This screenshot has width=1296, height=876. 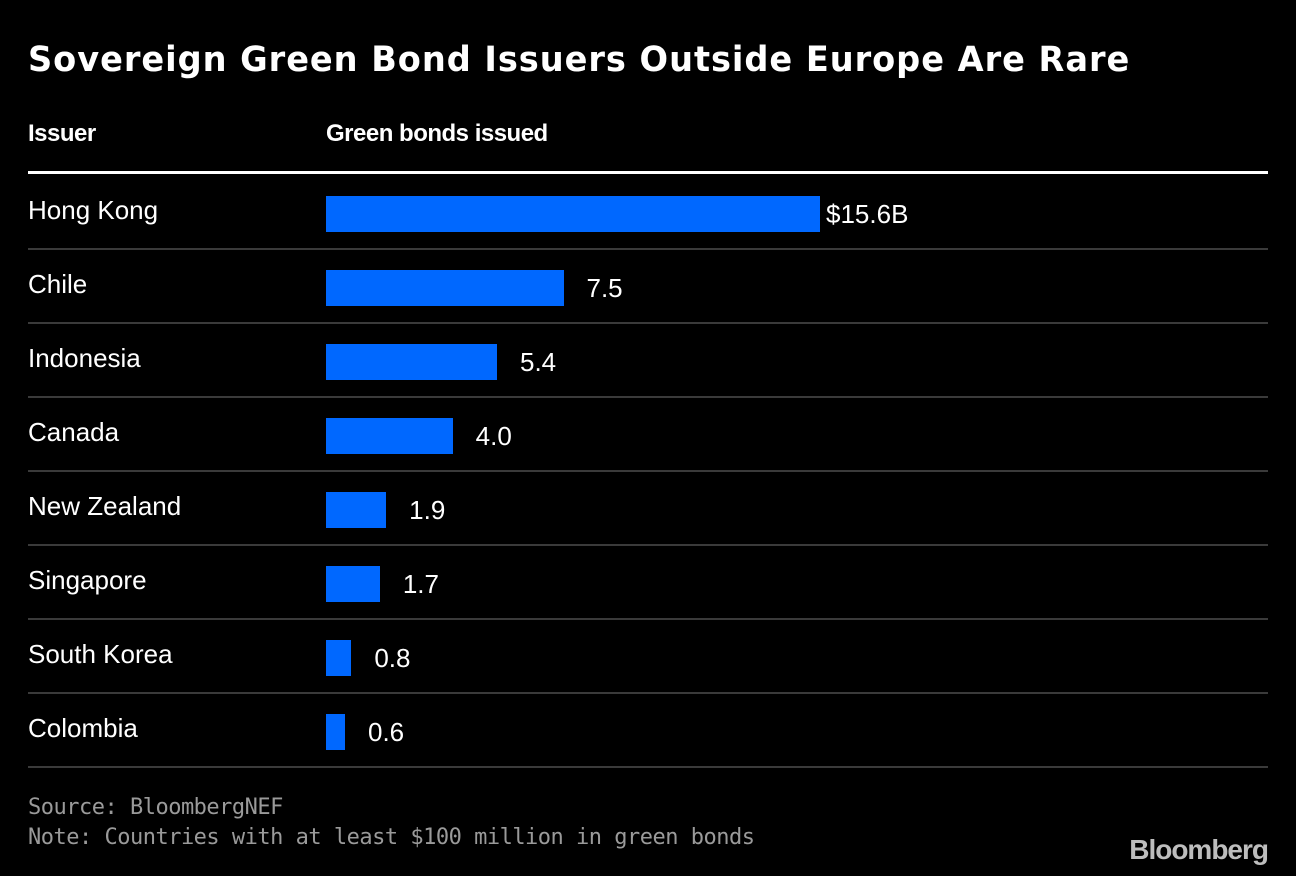 I want to click on category-label: Chile, so click(x=58, y=284).